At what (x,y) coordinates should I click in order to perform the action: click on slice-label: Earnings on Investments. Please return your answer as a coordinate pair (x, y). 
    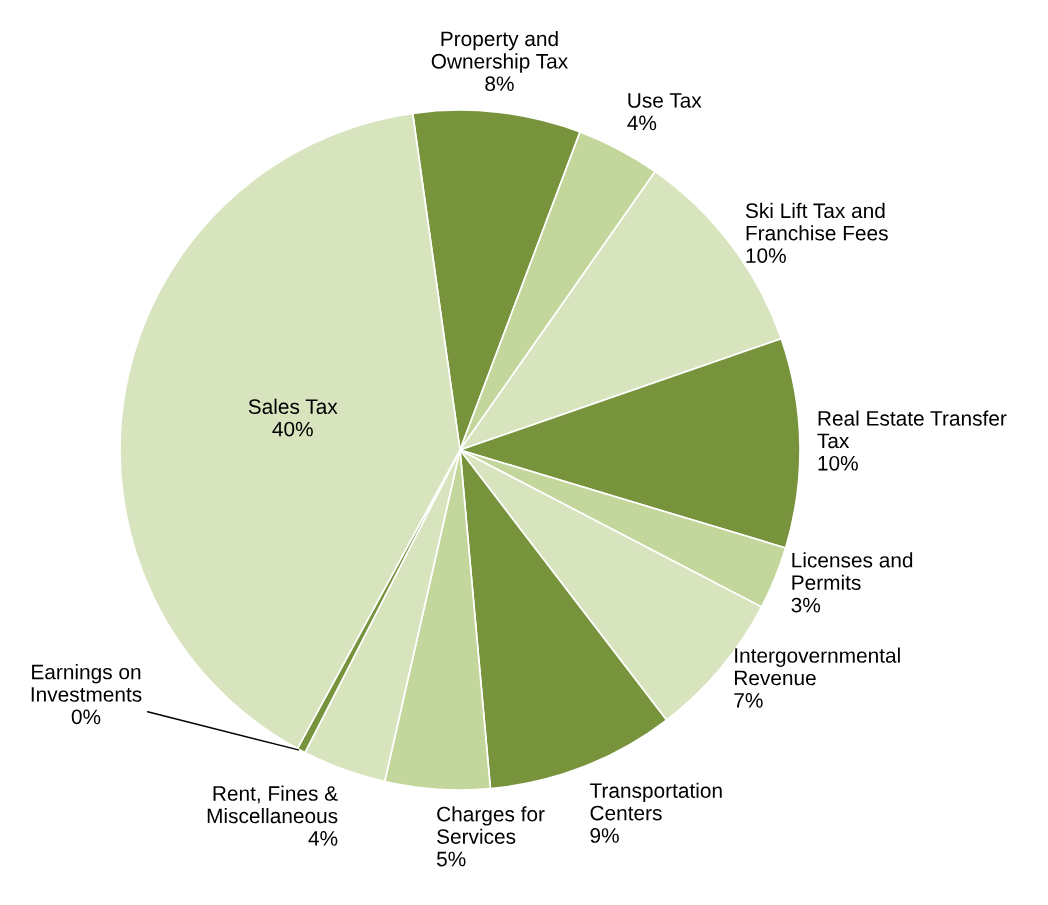
    Looking at the image, I should click on (86, 683).